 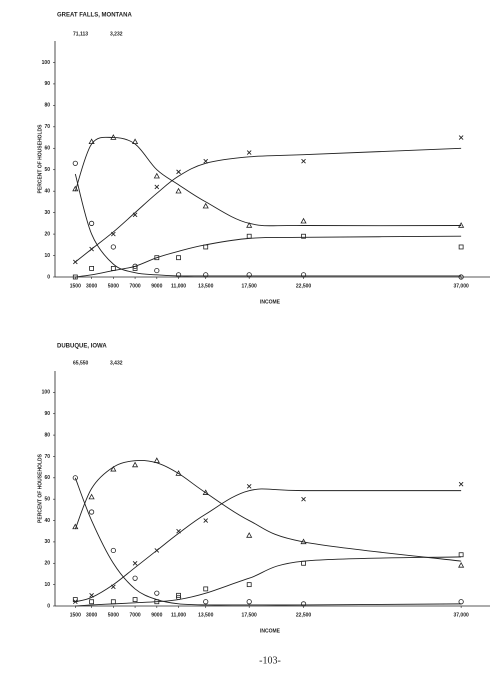 I want to click on x-tick-label: 22,500, so click(x=304, y=286).